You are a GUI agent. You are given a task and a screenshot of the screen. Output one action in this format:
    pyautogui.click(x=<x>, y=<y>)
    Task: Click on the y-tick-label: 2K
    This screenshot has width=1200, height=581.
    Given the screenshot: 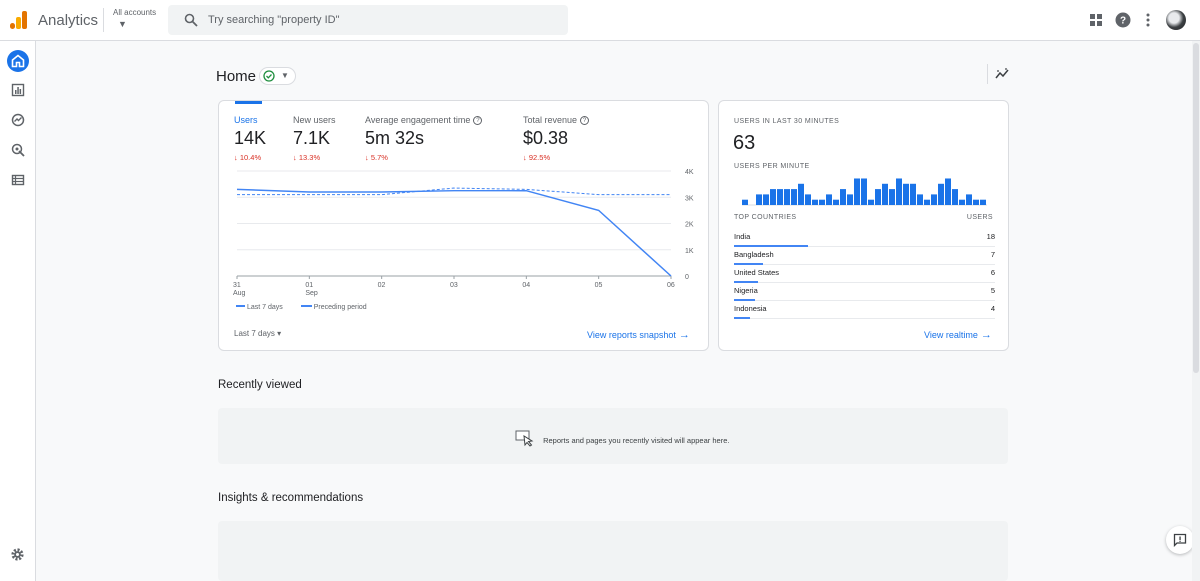 What is the action you would take?
    pyautogui.click(x=689, y=225)
    